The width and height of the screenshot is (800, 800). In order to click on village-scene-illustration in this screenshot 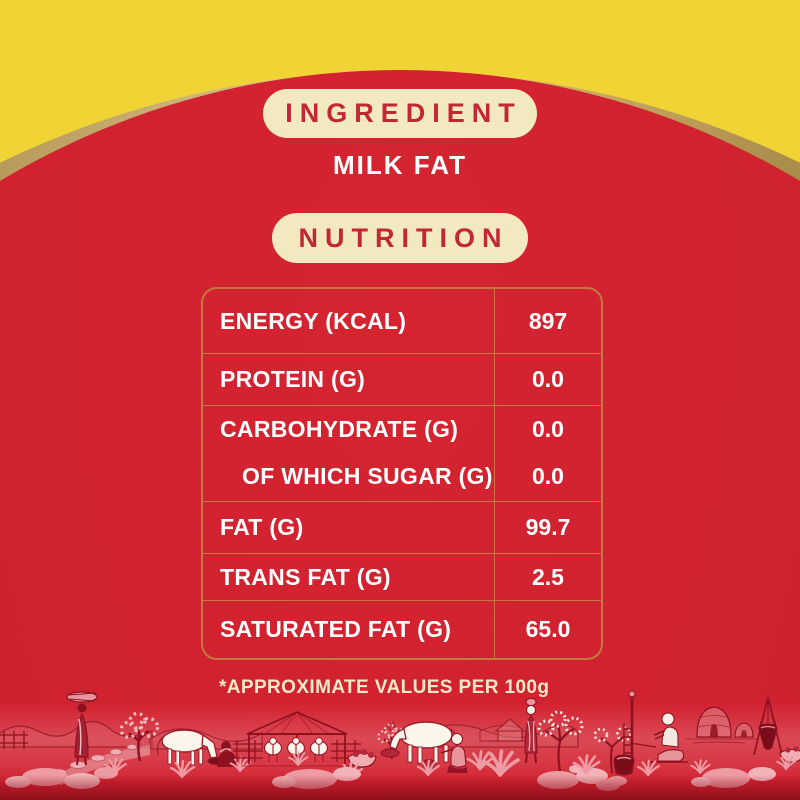, I will do `click(400, 745)`.